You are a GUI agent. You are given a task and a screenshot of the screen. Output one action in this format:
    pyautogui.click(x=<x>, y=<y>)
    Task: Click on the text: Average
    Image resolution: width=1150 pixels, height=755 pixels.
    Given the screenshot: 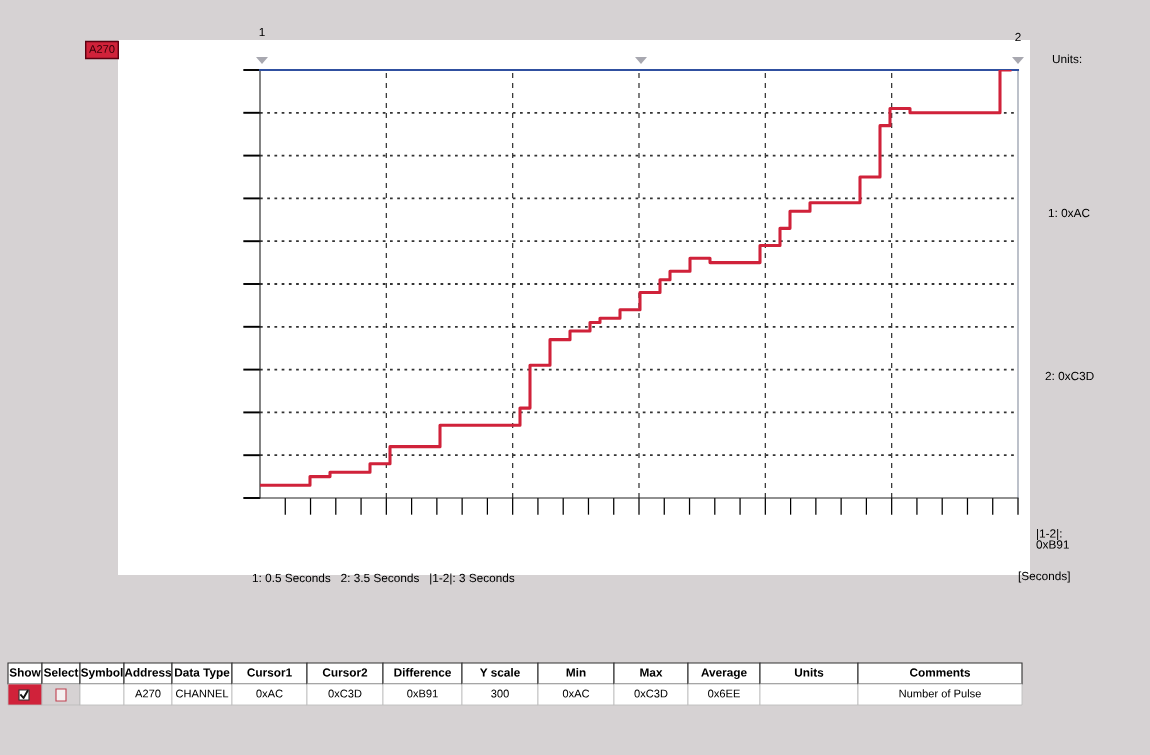 What is the action you would take?
    pyautogui.click(x=724, y=673)
    